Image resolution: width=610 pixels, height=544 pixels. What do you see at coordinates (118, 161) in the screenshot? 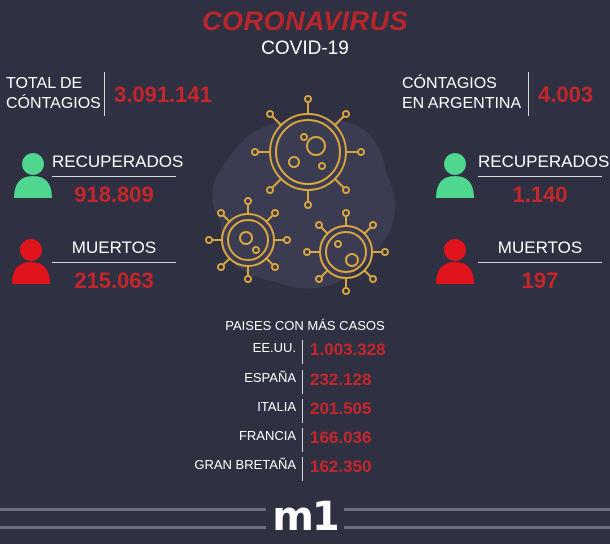
I see `left-recovered-label: RECUPERADOS` at bounding box center [118, 161].